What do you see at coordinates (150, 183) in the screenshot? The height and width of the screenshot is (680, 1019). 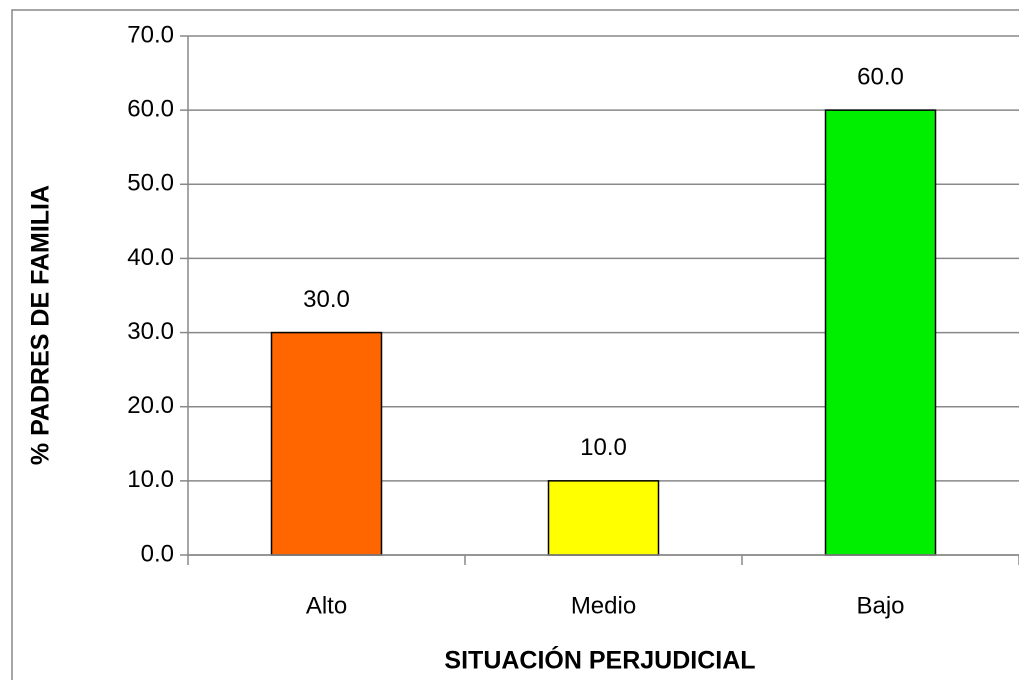 I see `y-tick-label: 50.0` at bounding box center [150, 183].